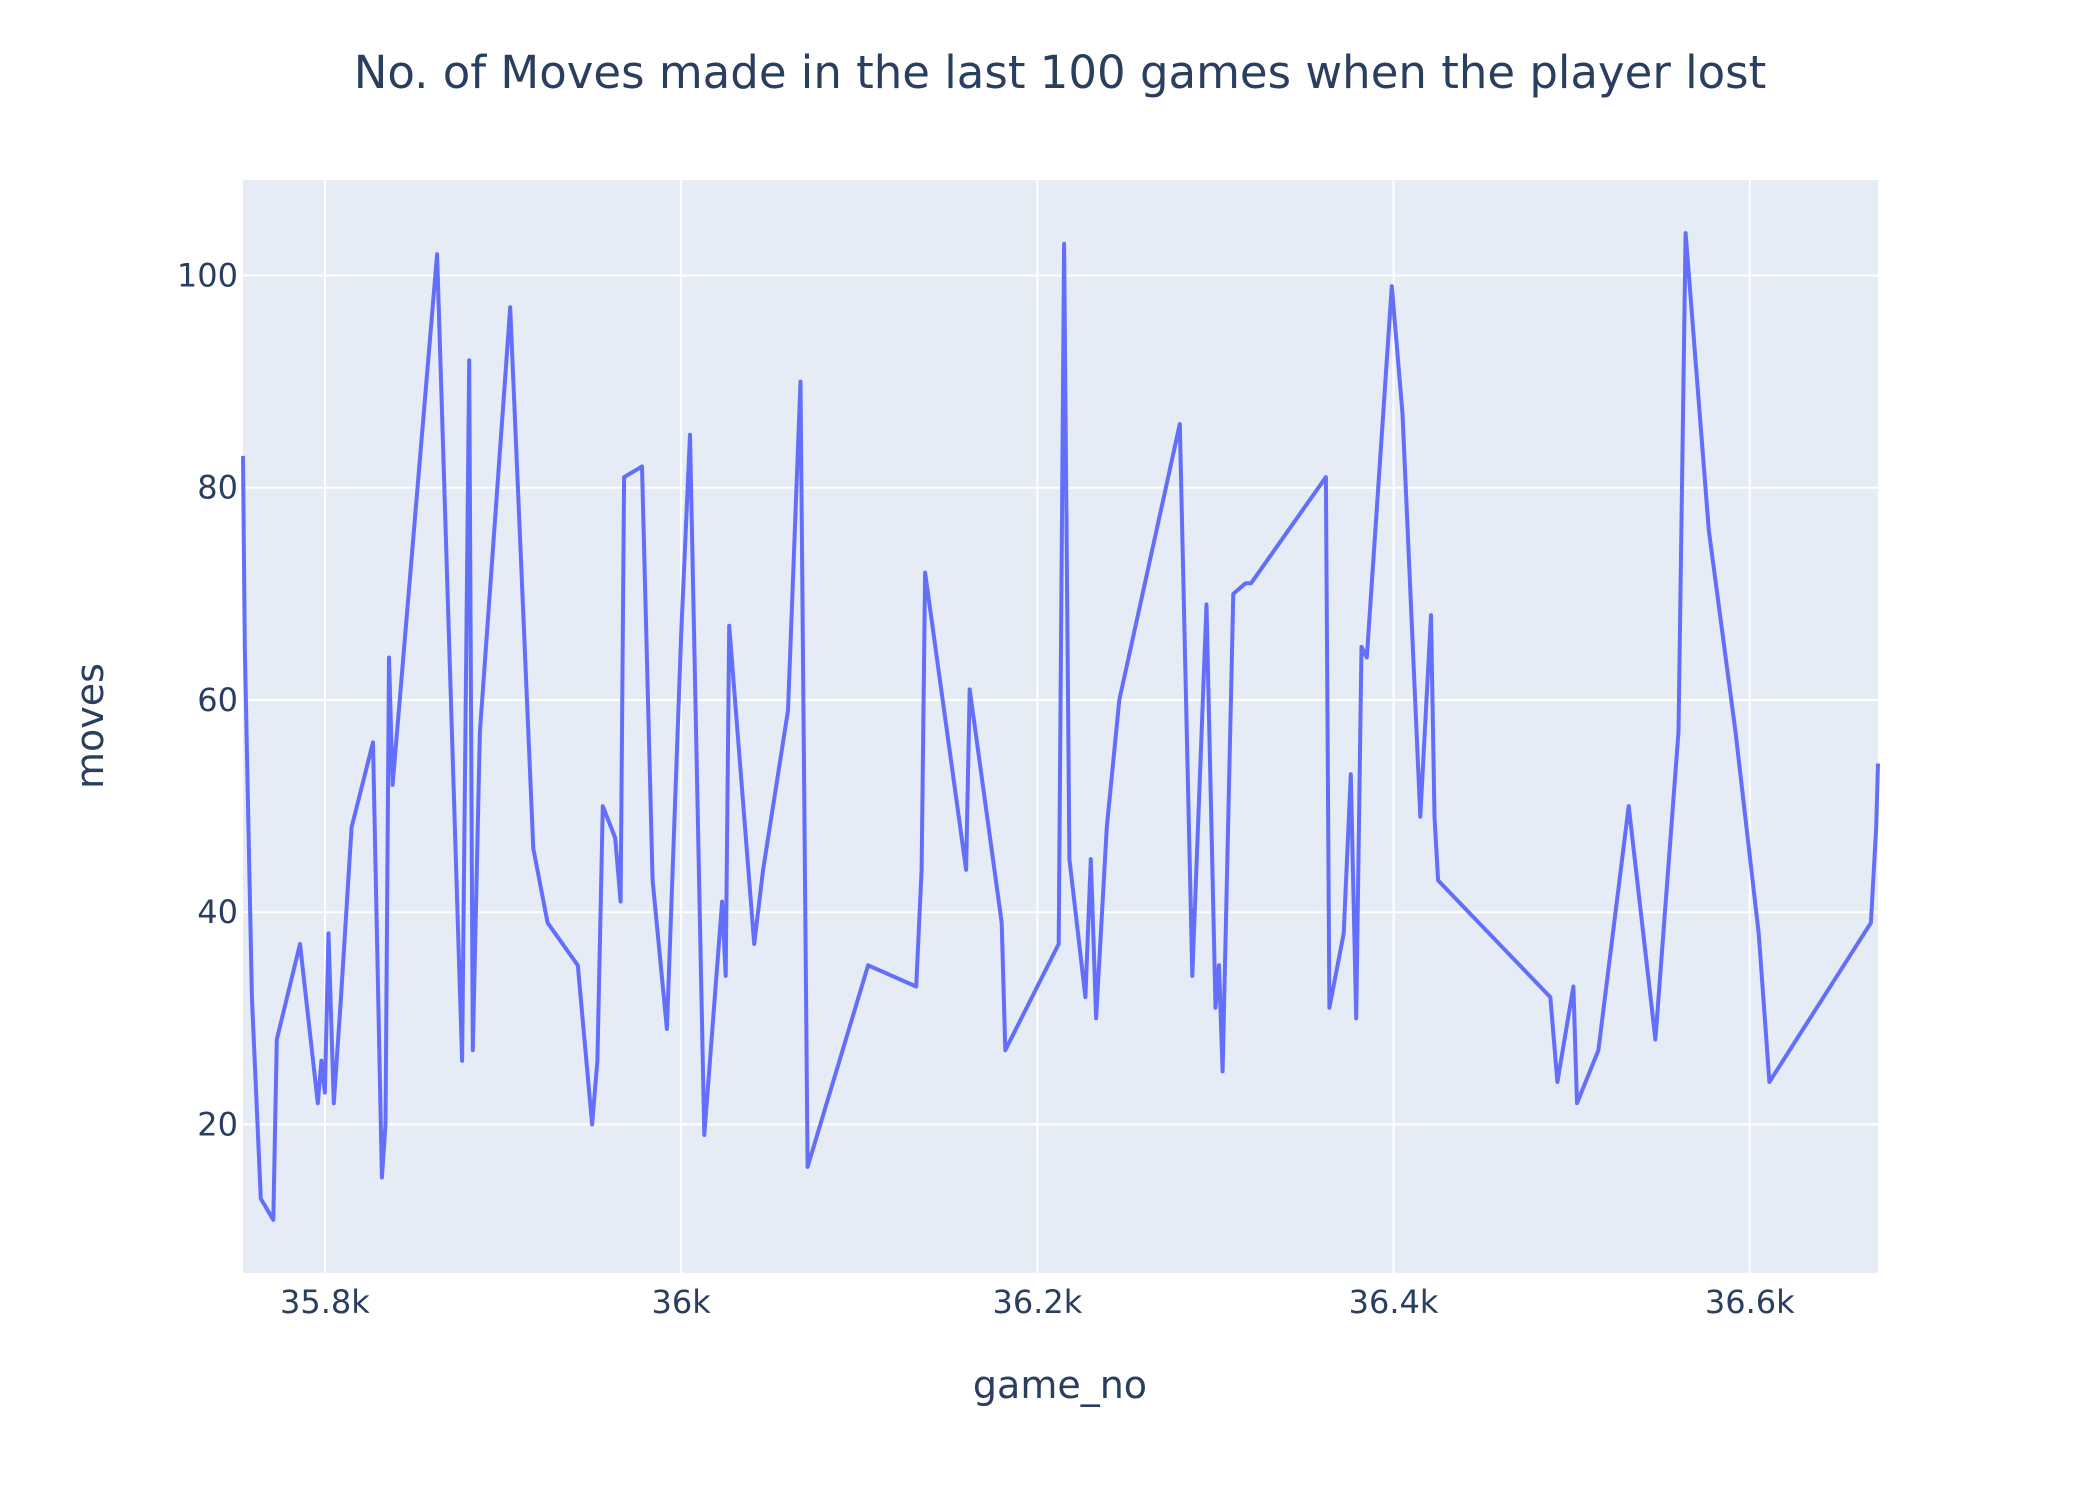  Describe the element at coordinates (217, 1124) in the screenshot. I see `y-tick-label: 20` at that location.